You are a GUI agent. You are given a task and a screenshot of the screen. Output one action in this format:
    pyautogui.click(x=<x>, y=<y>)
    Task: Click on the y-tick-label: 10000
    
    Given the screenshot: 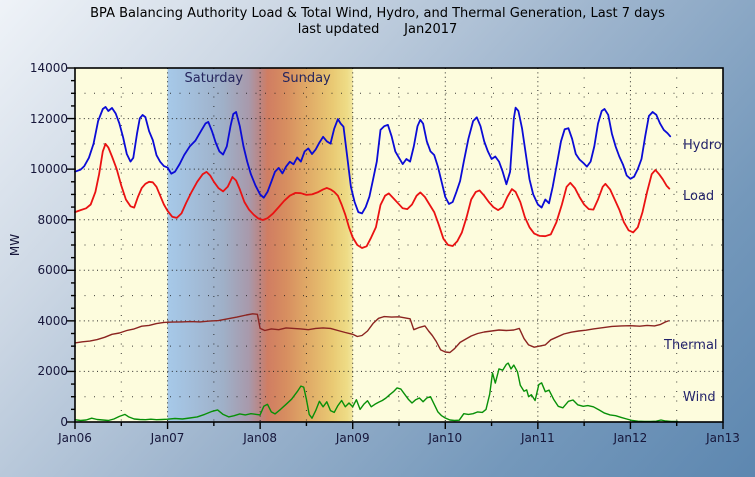 What is the action you would take?
    pyautogui.click(x=48, y=169)
    